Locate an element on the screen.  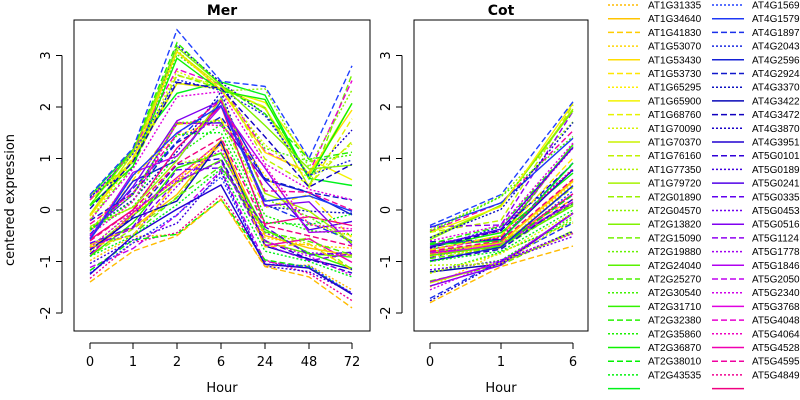
right-legend-label: AT4G2043 is located at coordinates (776, 47).